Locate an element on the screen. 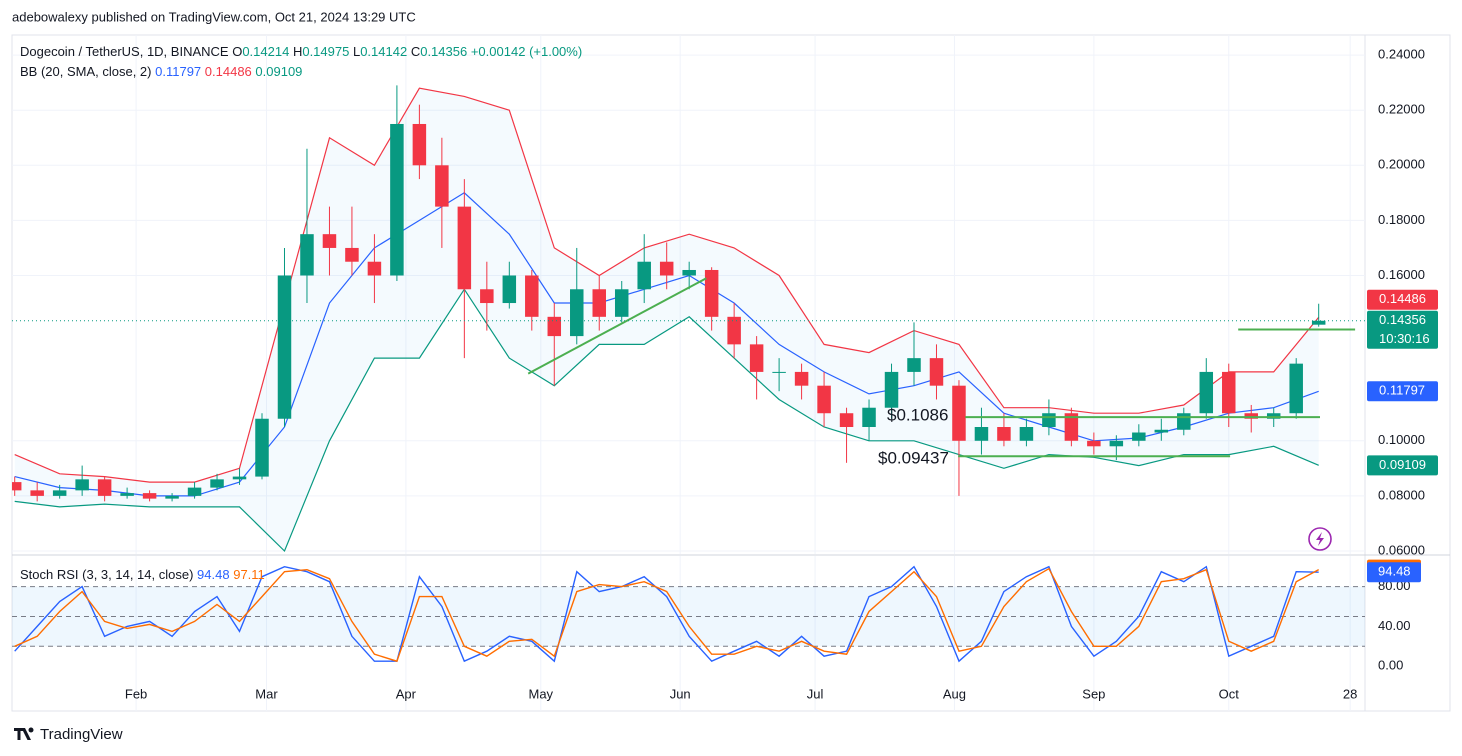  y-tick-label: 0.16000 is located at coordinates (1401, 274).